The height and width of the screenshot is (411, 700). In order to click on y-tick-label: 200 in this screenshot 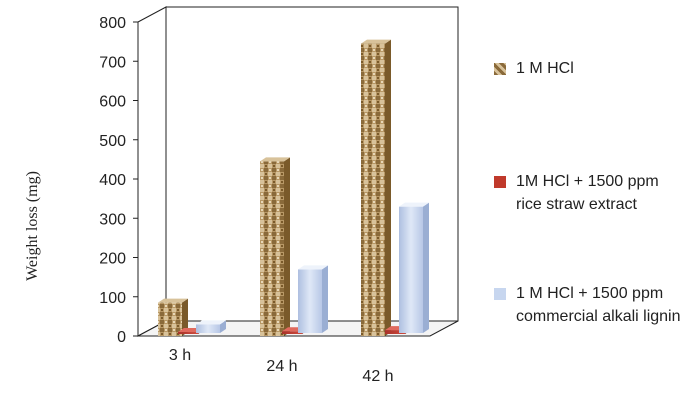, I will do `click(112, 259)`.